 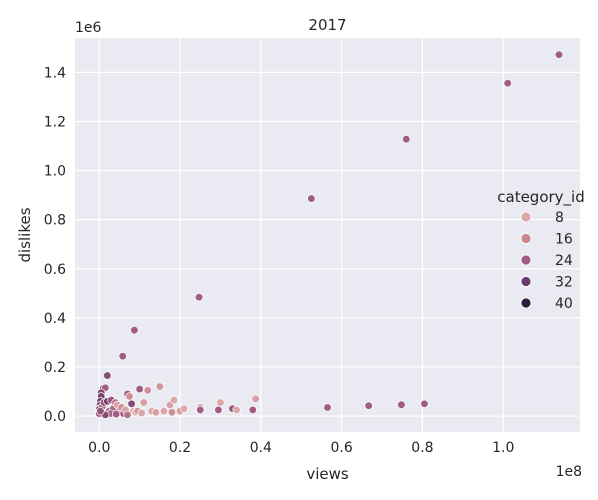 I want to click on legend-label: 32, so click(x=564, y=283).